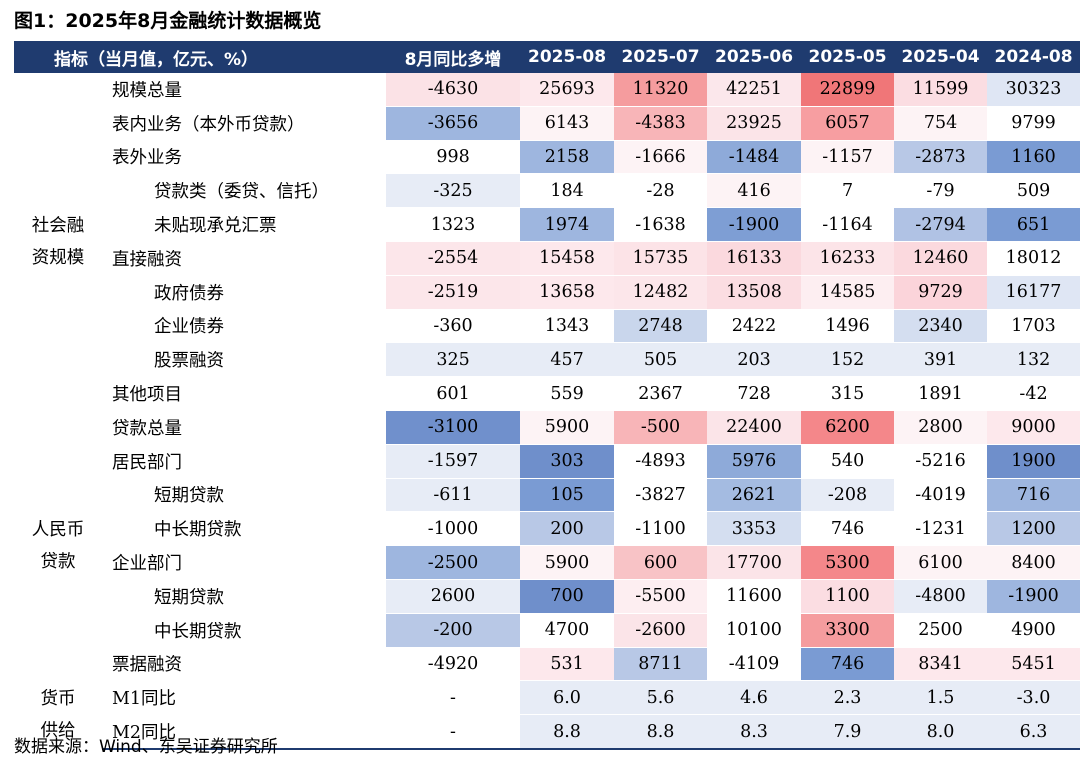  Describe the element at coordinates (1033, 427) in the screenshot. I see `value-cell: 9000` at that location.